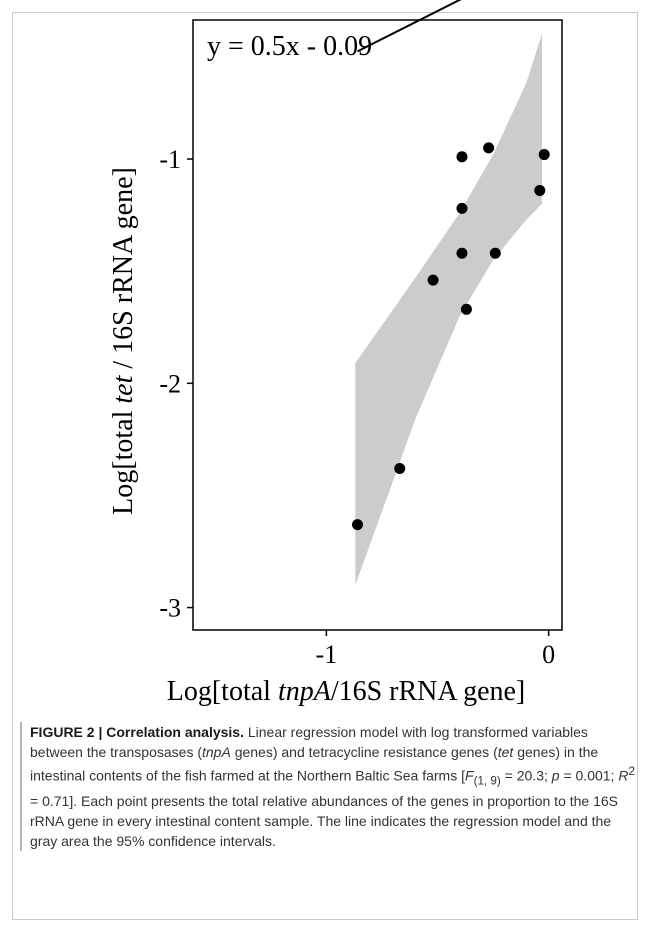 This screenshot has width=652, height=933. What do you see at coordinates (123, 341) in the screenshot?
I see `y-axis-label: Log[total tet / 16S rRNA gene]` at bounding box center [123, 341].